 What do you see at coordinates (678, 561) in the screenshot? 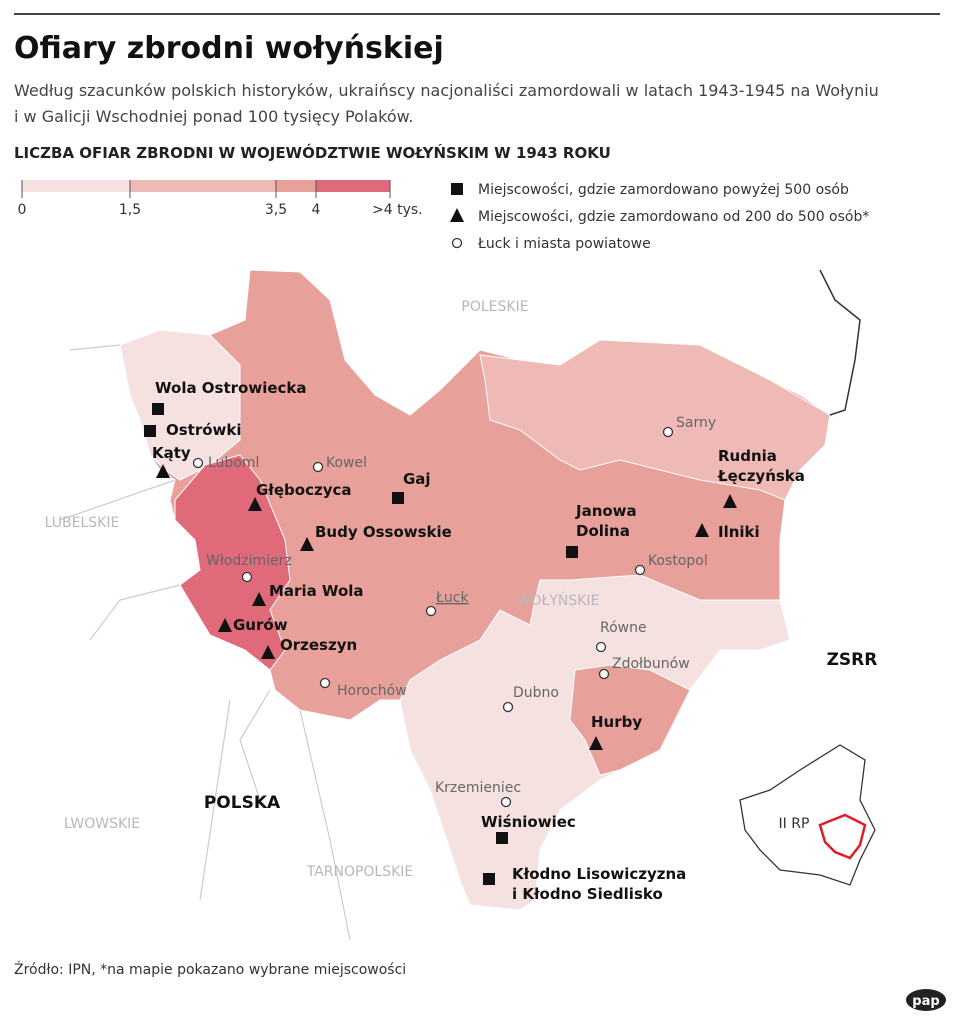
I see `place-label: Kostopol` at bounding box center [678, 561].